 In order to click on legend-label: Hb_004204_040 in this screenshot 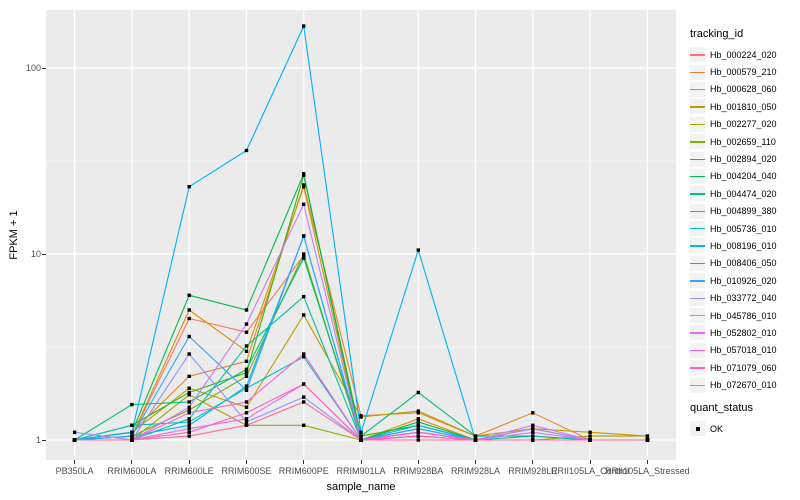, I will do `click(743, 176)`.